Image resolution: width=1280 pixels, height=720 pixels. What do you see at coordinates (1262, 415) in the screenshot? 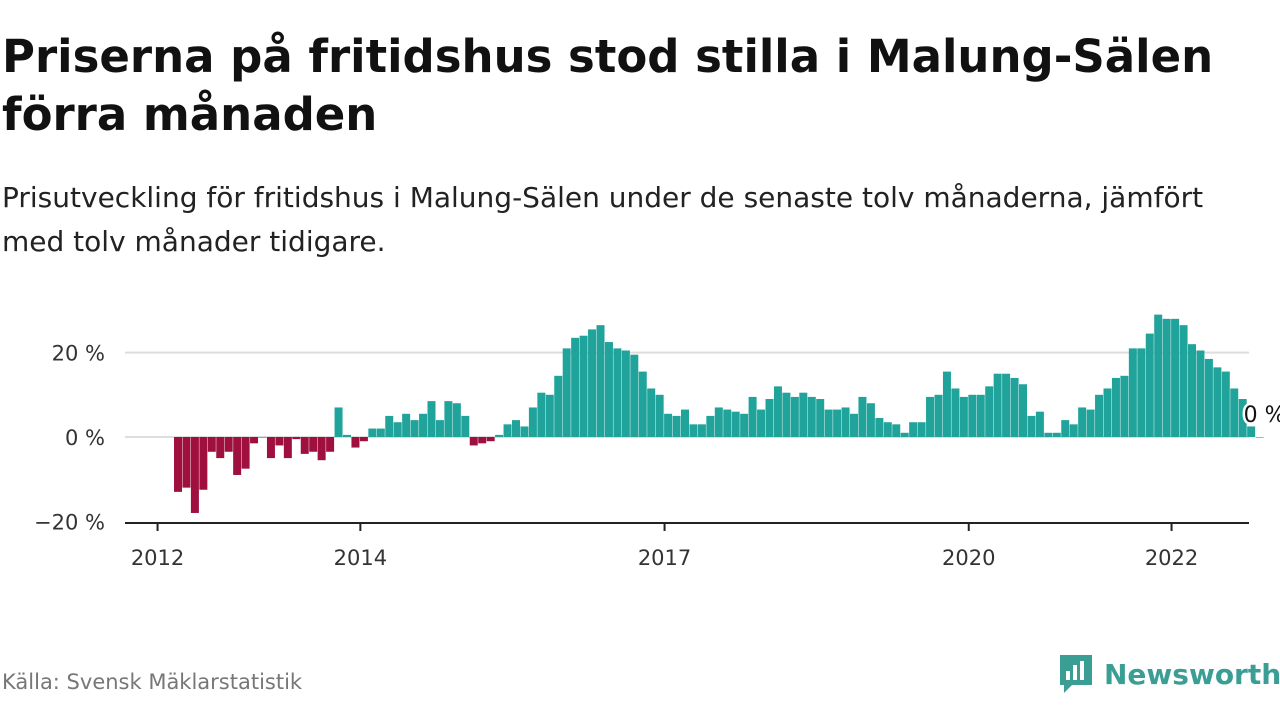
I see `last-value-label: 0 %` at bounding box center [1262, 415].